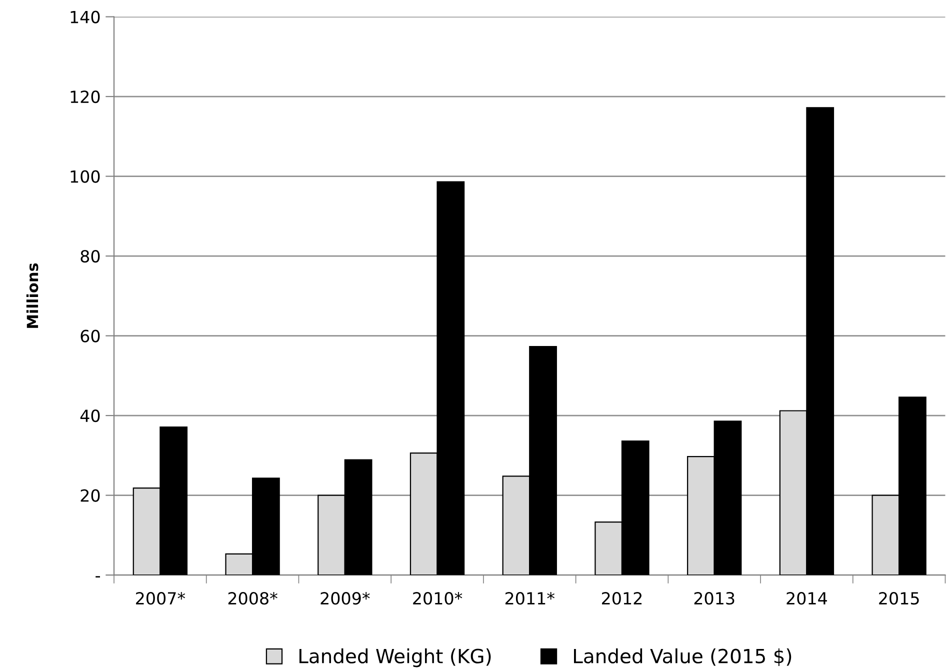 The image size is (950, 671). Describe the element at coordinates (90, 336) in the screenshot. I see `y-tick-label: 60` at that location.